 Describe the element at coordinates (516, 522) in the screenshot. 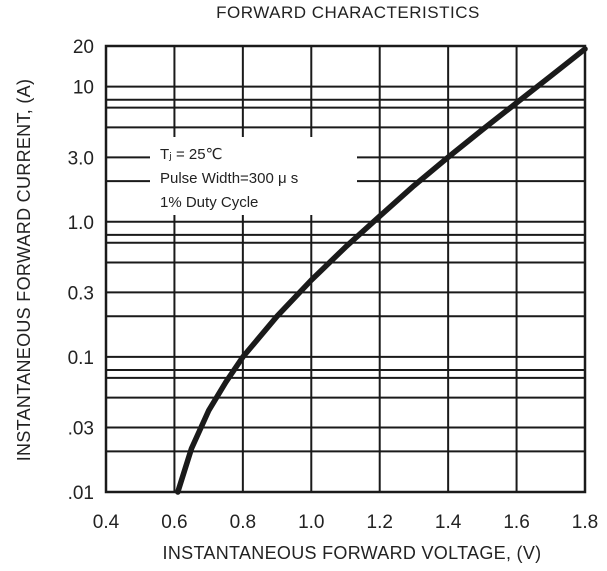

I see `x-tick-label-6: 1.6` at that location.